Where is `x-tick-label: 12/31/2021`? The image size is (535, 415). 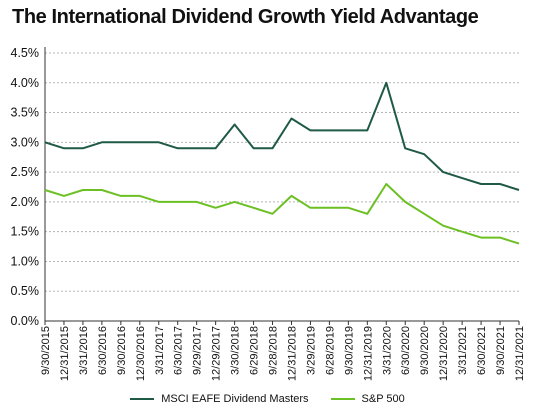 x-tick-label: 12/31/2021 is located at coordinates (520, 353).